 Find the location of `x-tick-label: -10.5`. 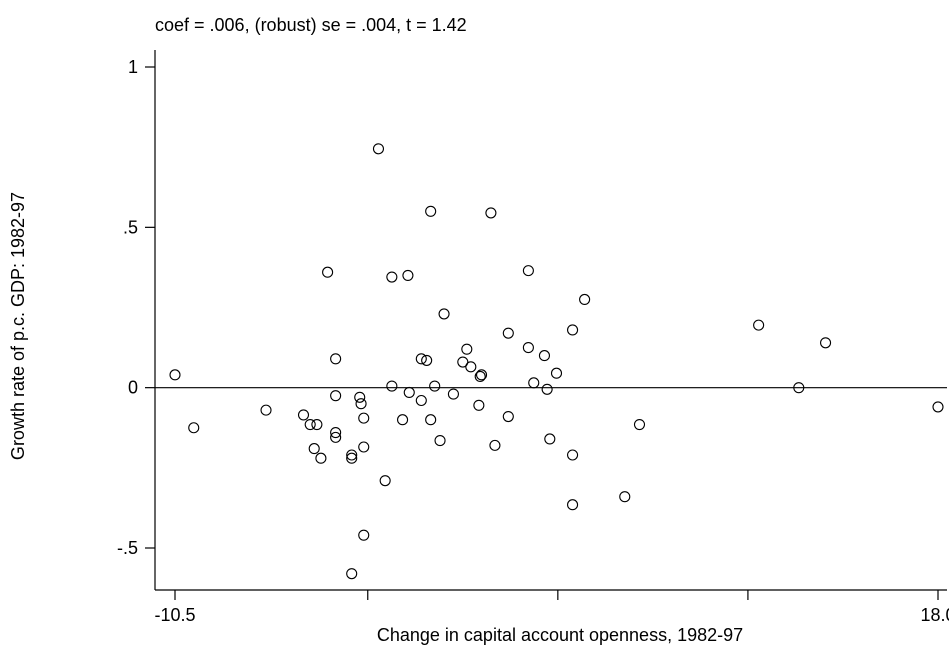

x-tick-label: -10.5 is located at coordinates (174, 615).